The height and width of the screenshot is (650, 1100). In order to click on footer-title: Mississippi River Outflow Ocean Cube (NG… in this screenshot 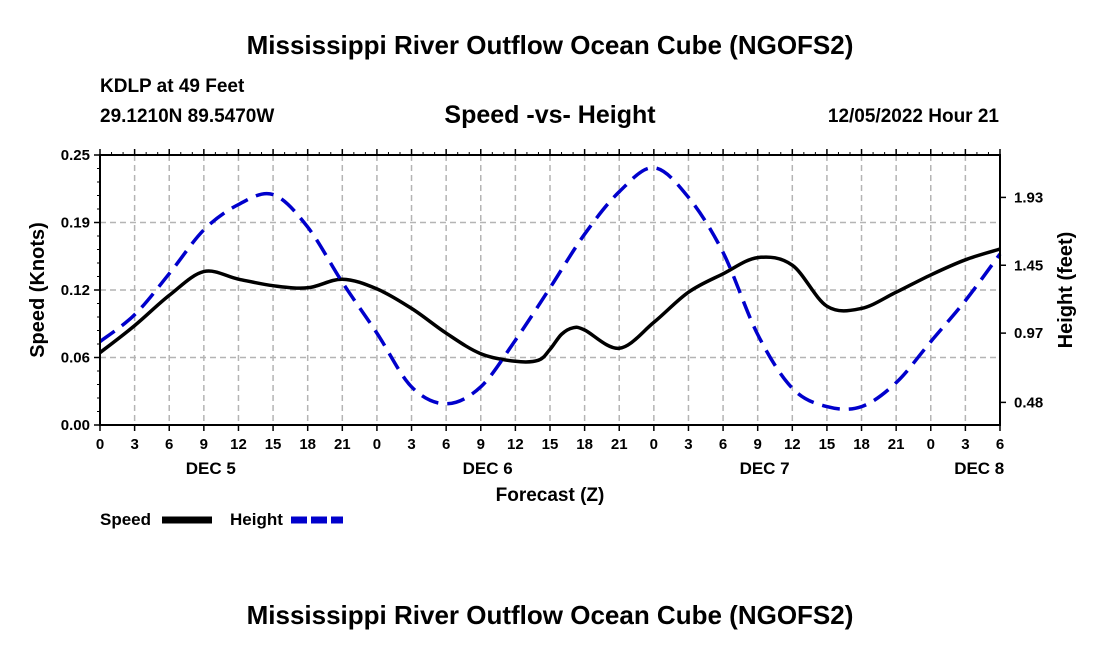, I will do `click(550, 615)`.